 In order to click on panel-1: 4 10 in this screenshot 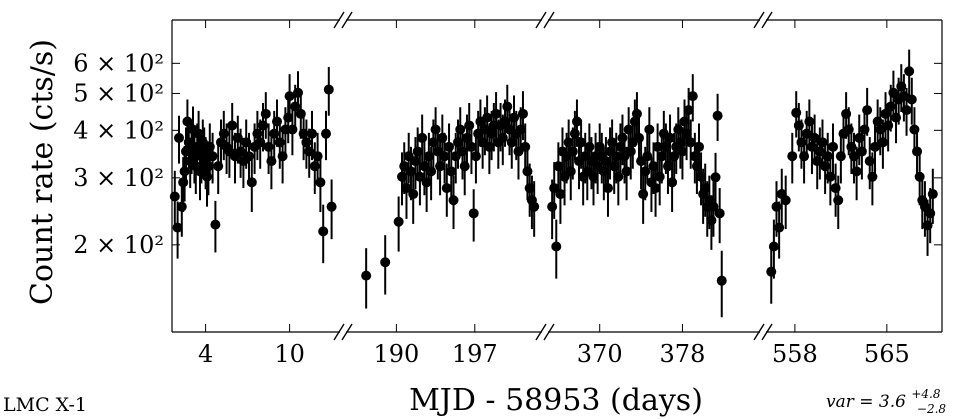, I will do `click(254, 193)`.